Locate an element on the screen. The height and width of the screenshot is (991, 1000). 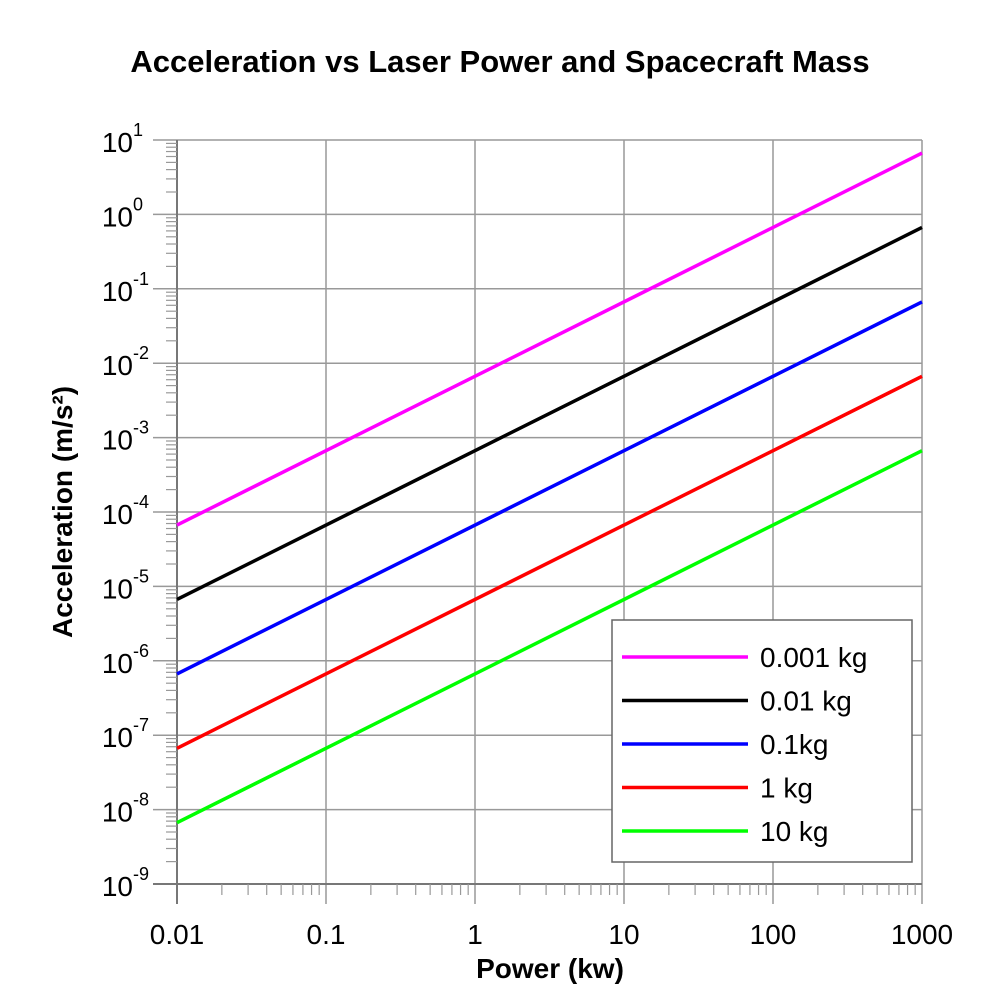
y-tick-exponent: -9 is located at coordinates (141, 874).